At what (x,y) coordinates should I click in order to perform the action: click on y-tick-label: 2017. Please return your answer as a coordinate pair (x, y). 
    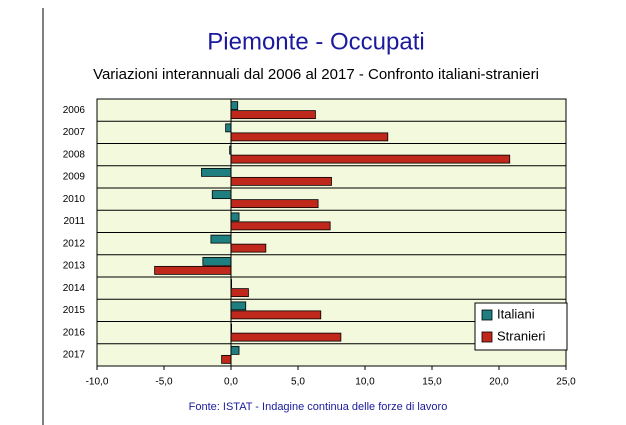
    Looking at the image, I should click on (74, 355).